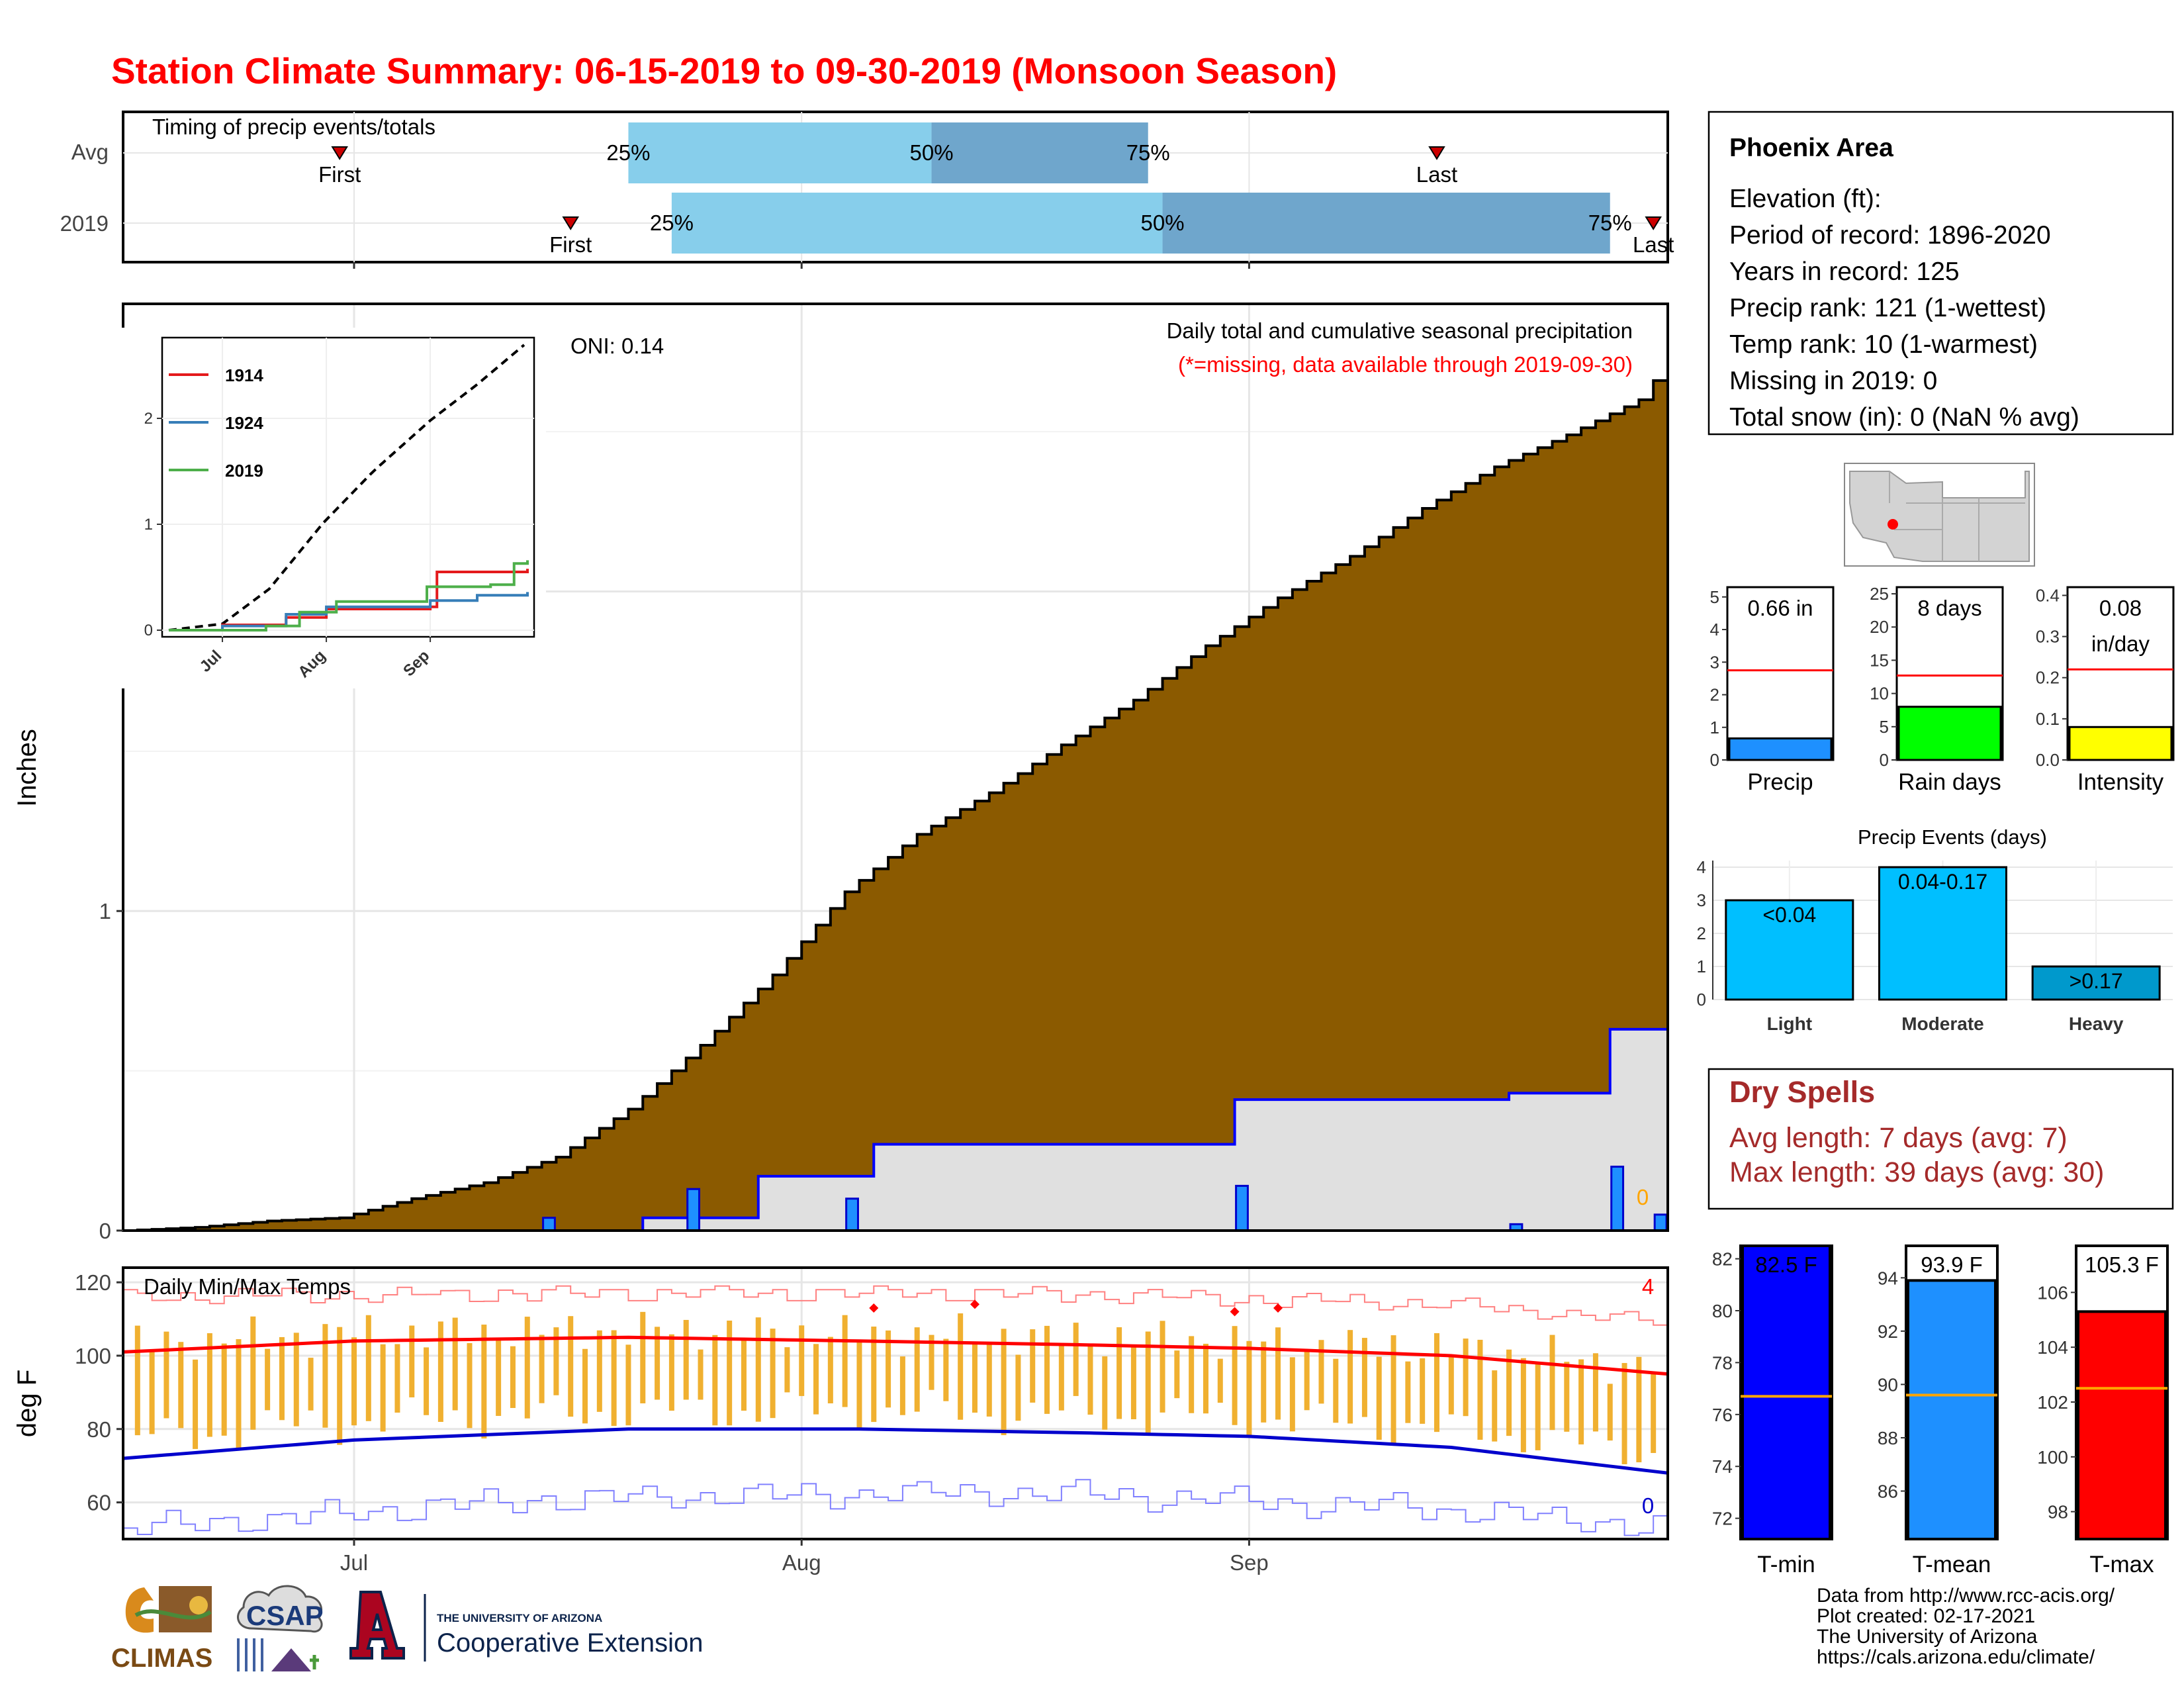 Image resolution: width=2184 pixels, height=1688 pixels. Describe the element at coordinates (339, 153) in the screenshot. I see `timing-first-marker-Avg` at that location.